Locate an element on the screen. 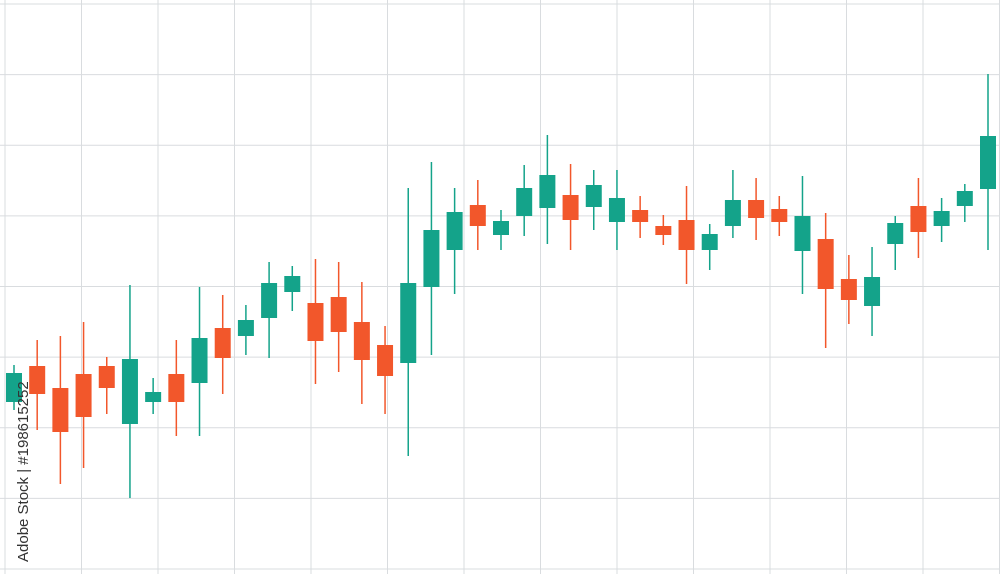 The width and height of the screenshot is (1000, 574). watermark: Adobe Stock | #198615252 is located at coordinates (23, 471).